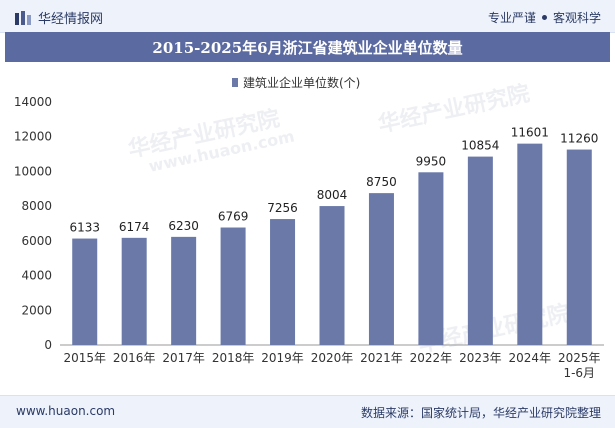 This screenshot has height=428, width=615. Describe the element at coordinates (66, 411) in the screenshot. I see `footer-site-link: www.huaon.com` at that location.